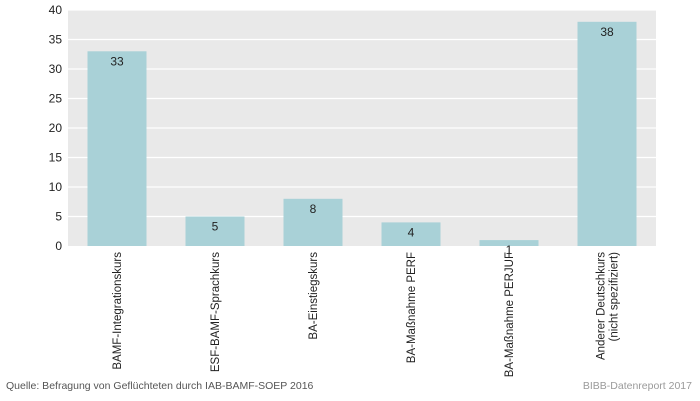 The height and width of the screenshot is (401, 700). What do you see at coordinates (58, 246) in the screenshot?
I see `y-tick-label: 0` at bounding box center [58, 246].